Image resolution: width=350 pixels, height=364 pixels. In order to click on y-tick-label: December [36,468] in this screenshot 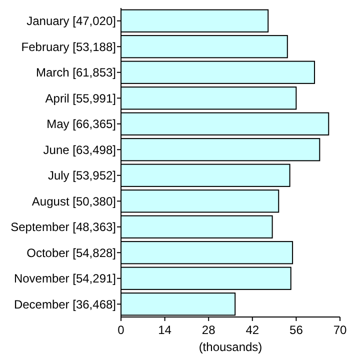, I will do `click(65, 304)`.